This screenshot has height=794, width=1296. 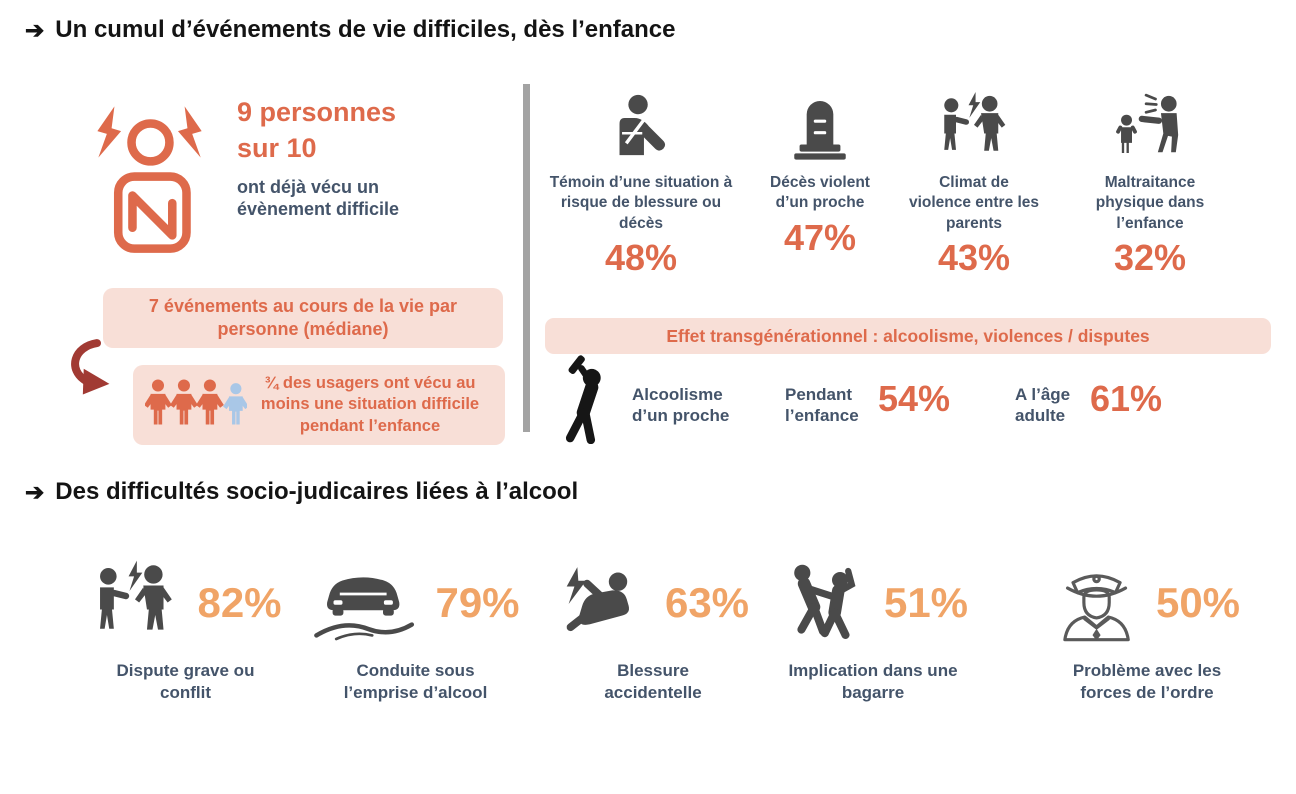 What do you see at coordinates (926, 602) in the screenshot?
I see `stat-value: 51%` at bounding box center [926, 602].